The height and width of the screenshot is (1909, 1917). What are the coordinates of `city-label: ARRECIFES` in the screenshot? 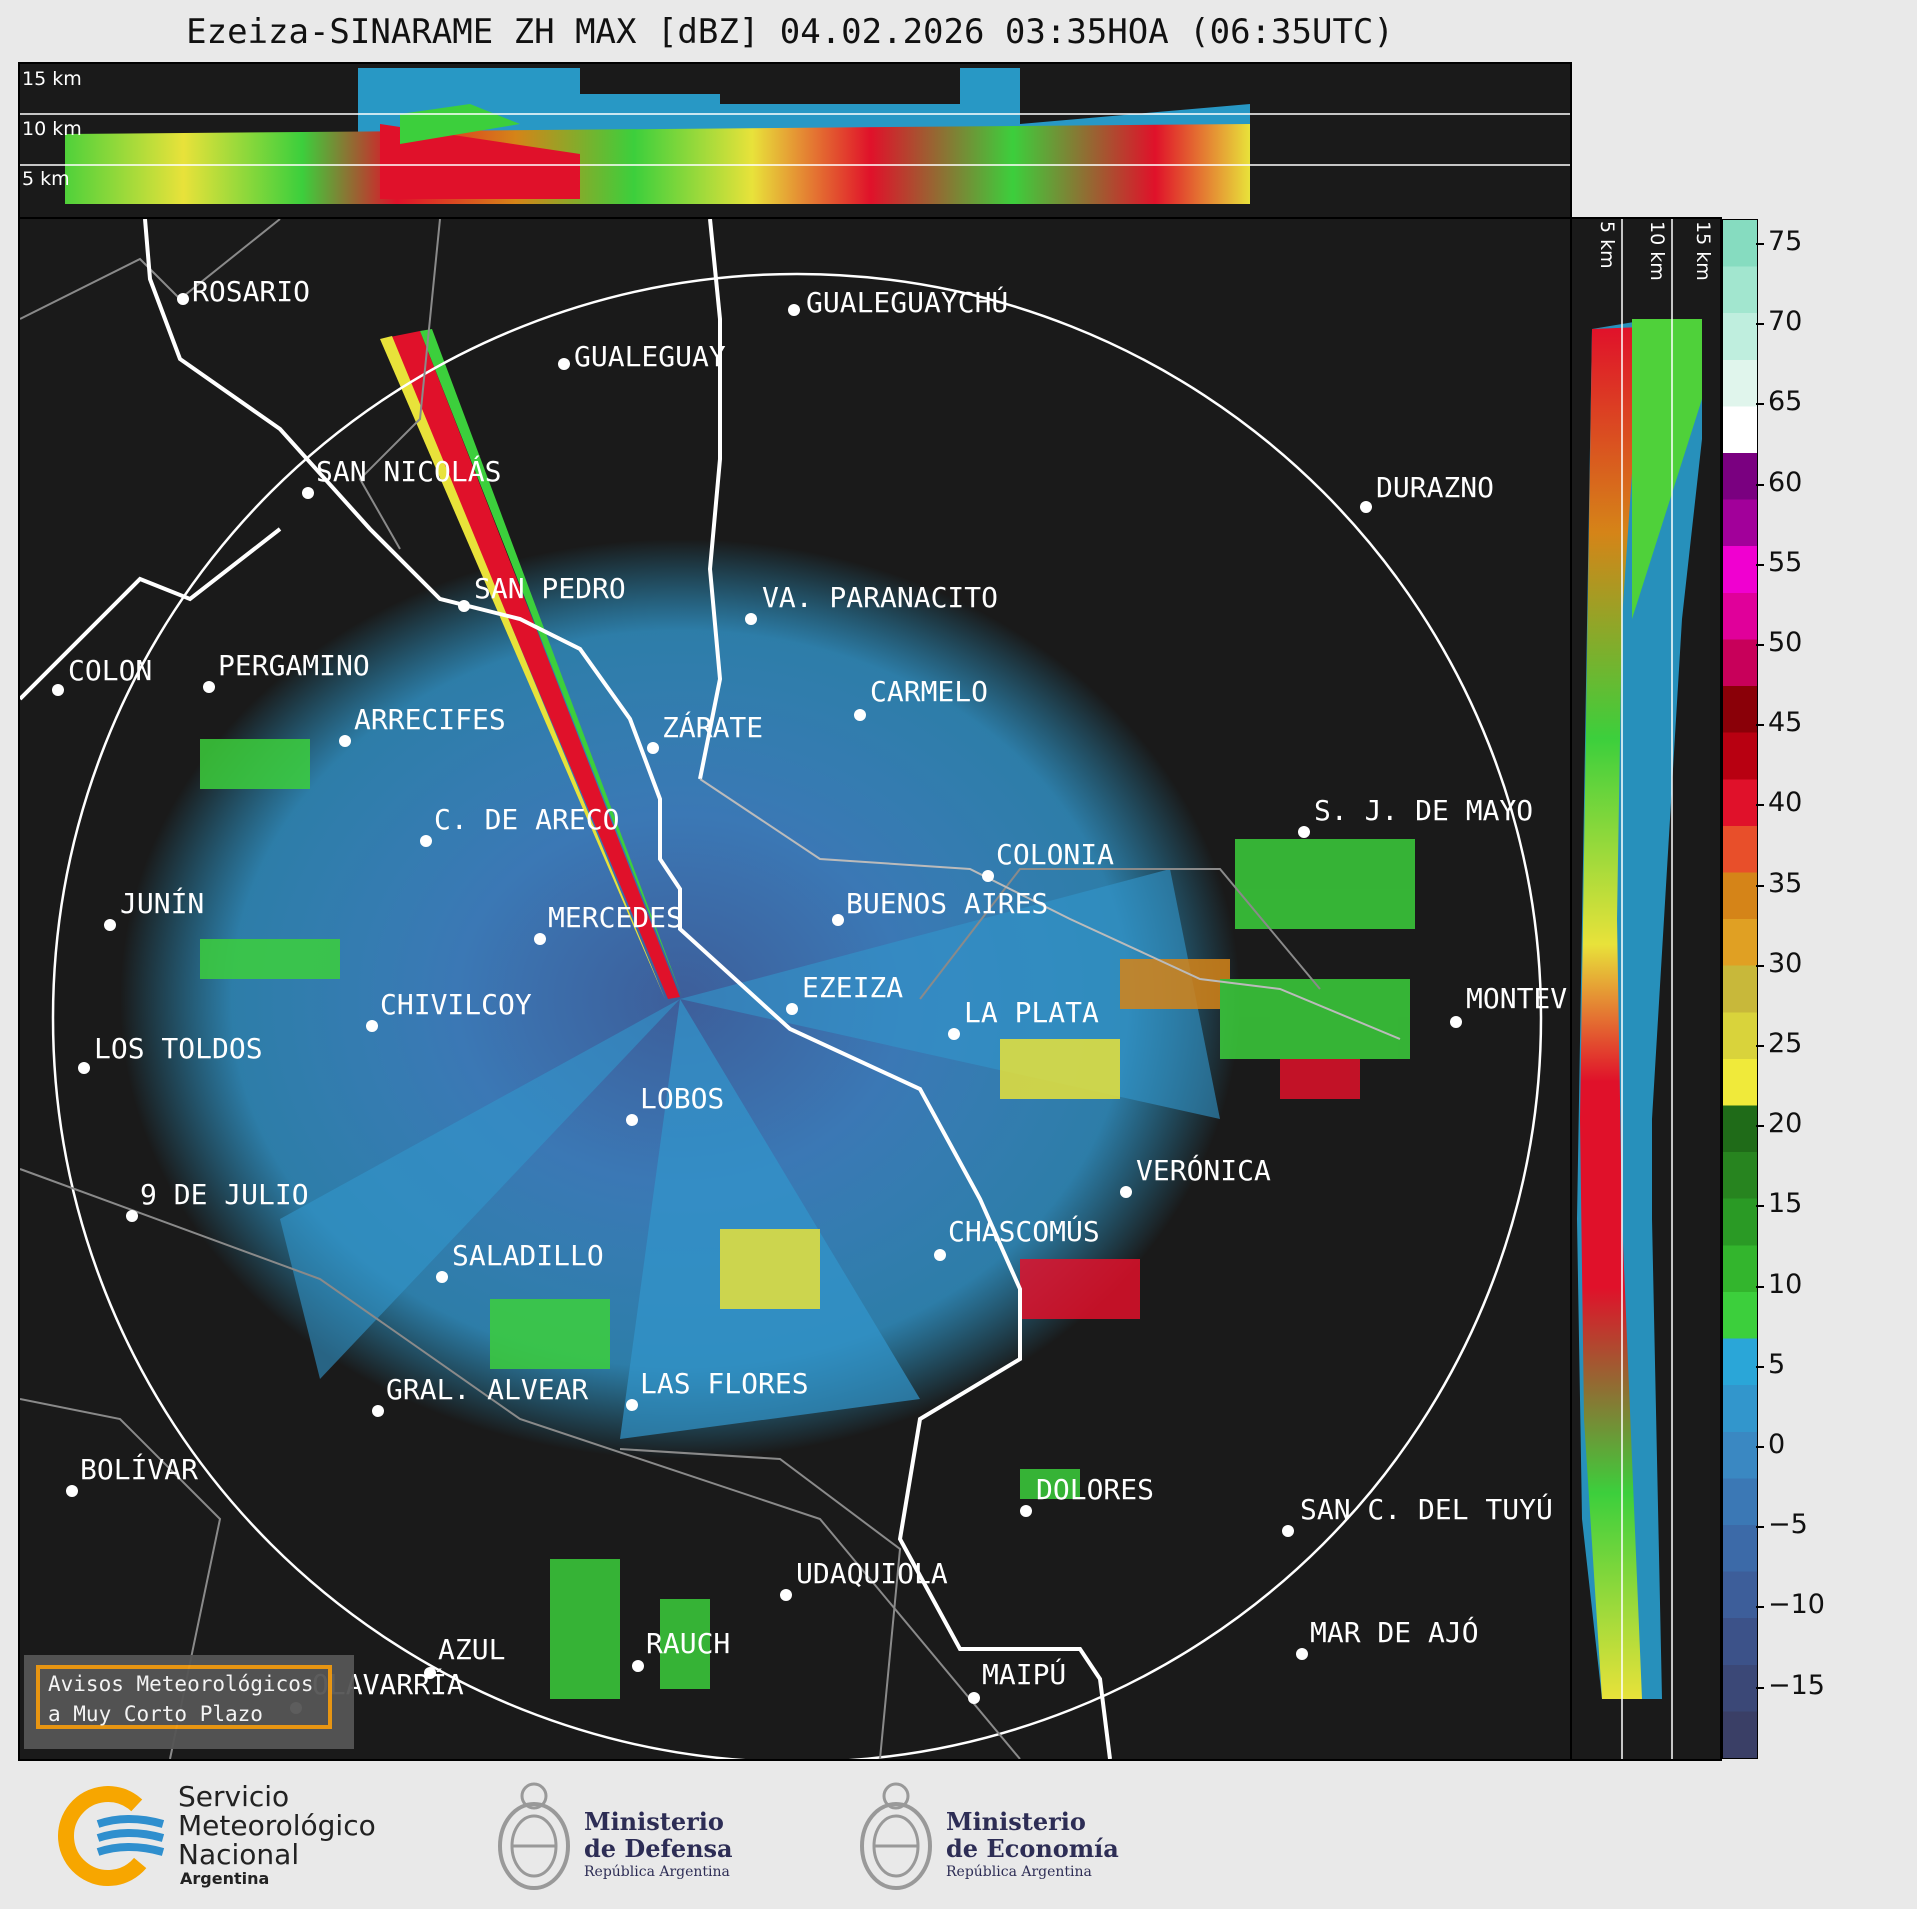 It's located at (430, 719).